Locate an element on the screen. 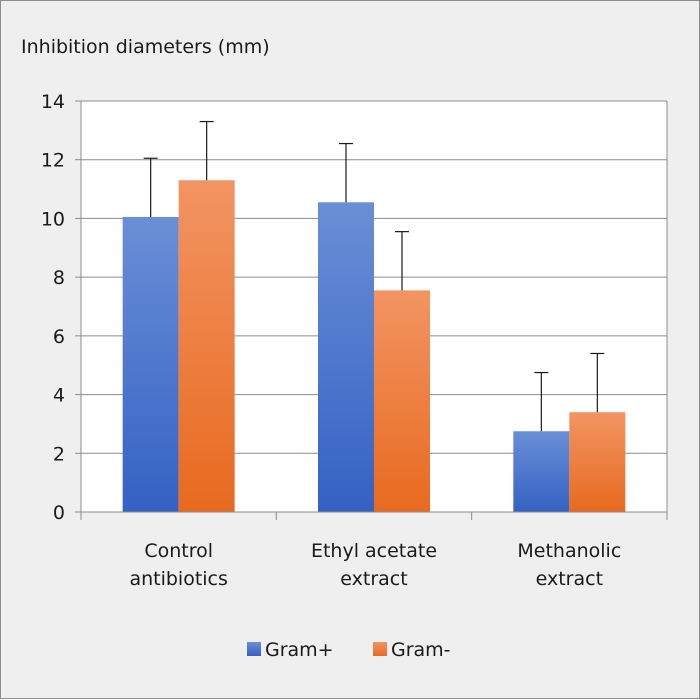  y-tick-label: 4 is located at coordinates (59, 396).